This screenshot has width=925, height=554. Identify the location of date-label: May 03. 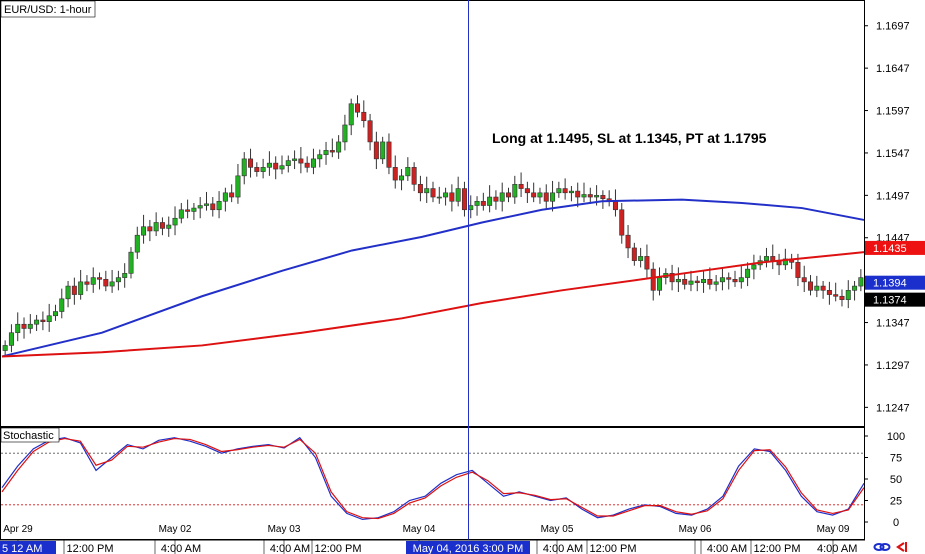
(284, 529).